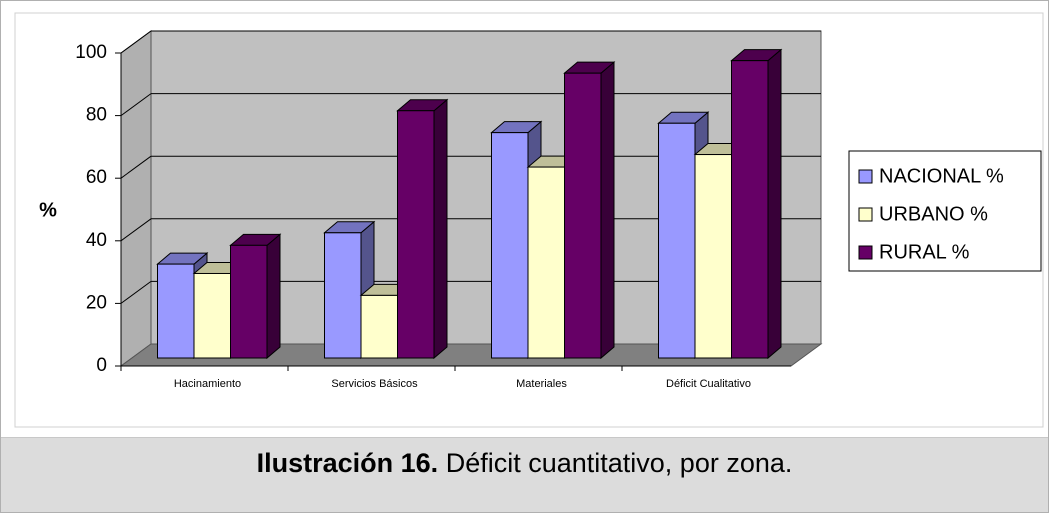  I want to click on y-tick-label: 60, so click(96, 177).